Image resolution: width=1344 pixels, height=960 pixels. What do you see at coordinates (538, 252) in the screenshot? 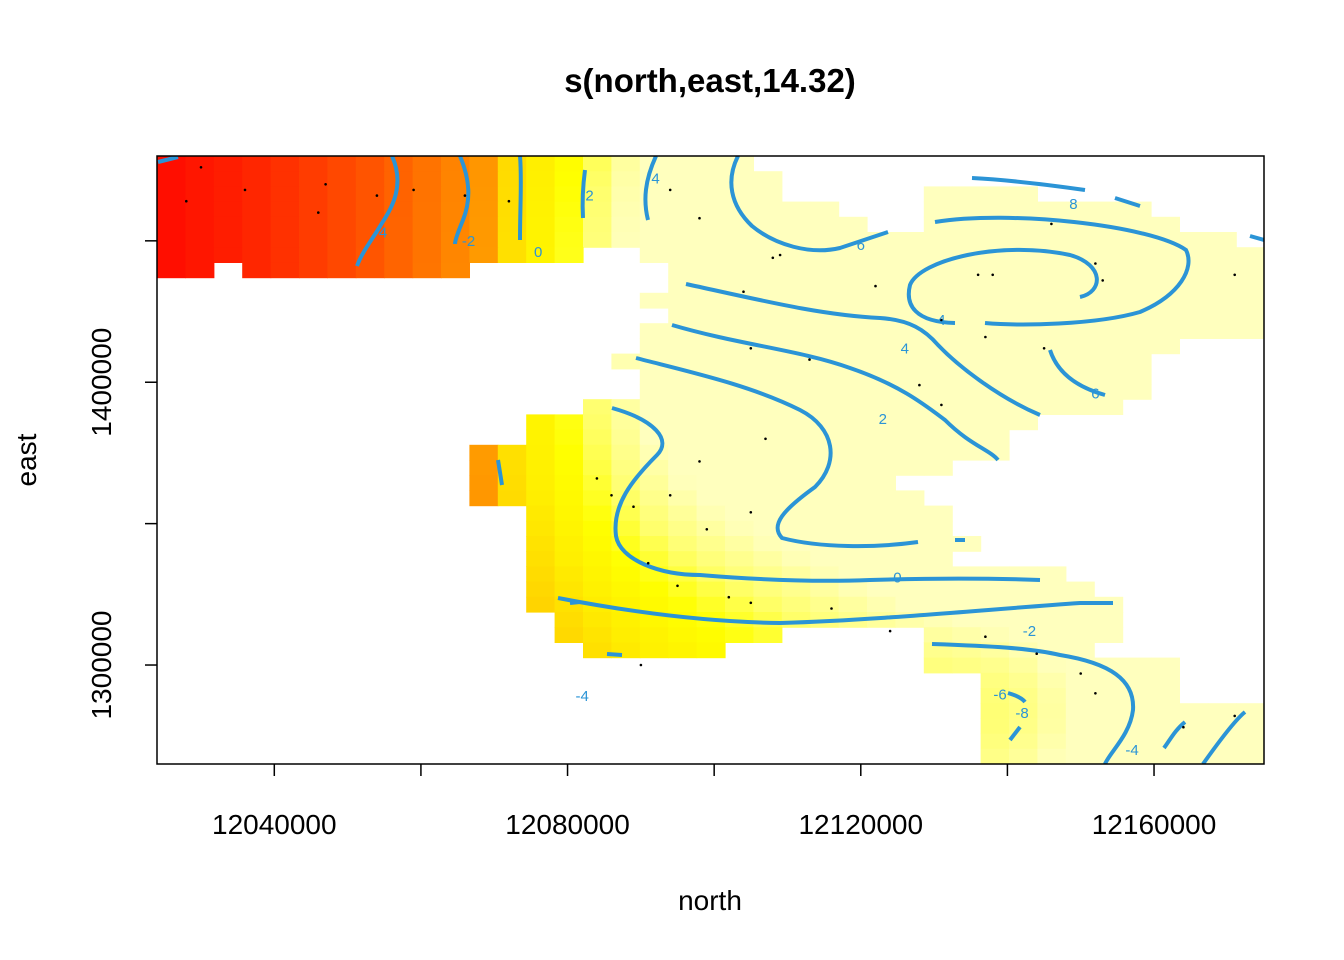
I see `contour-label: 0` at bounding box center [538, 252].